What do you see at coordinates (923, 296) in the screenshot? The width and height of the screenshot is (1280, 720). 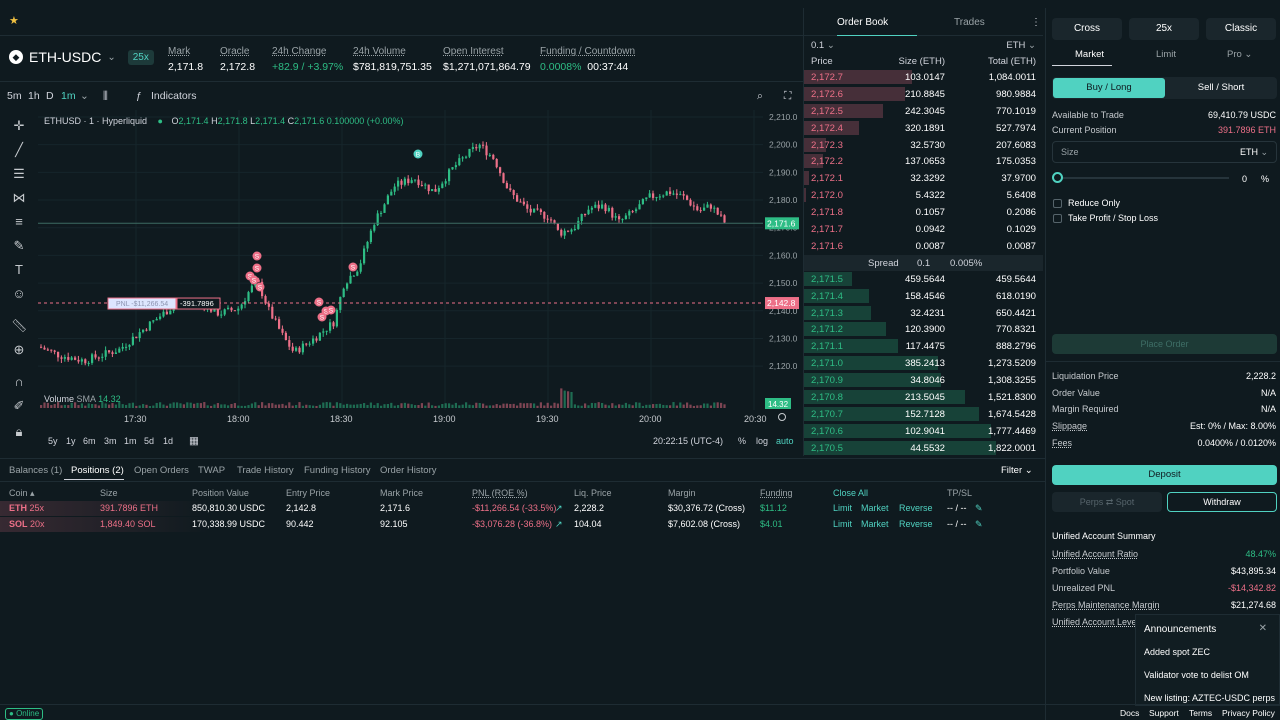 I see `bid-row: 2,171.4 158.4546 618.0190` at bounding box center [923, 296].